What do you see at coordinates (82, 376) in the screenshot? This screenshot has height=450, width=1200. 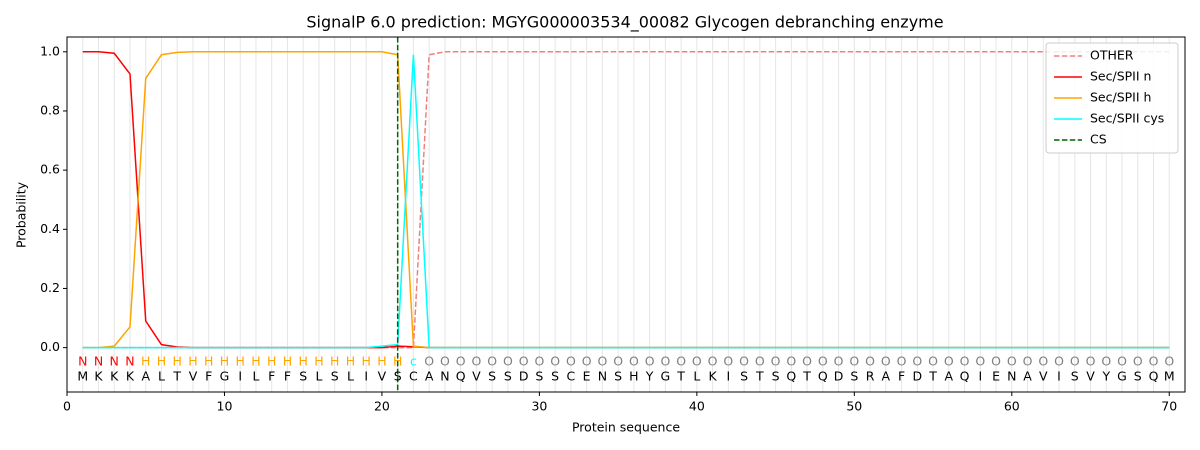 I see `residue: M` at bounding box center [82, 376].